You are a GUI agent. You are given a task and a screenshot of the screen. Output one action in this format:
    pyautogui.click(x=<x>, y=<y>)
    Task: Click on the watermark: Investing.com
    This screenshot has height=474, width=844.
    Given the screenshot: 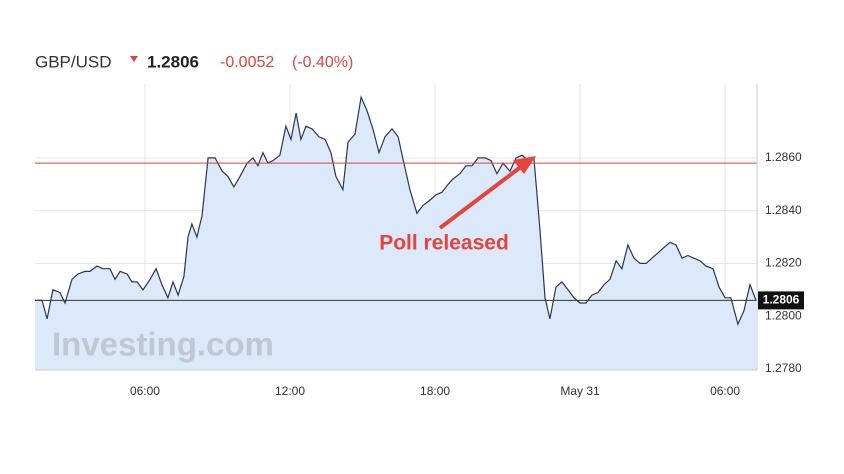 What is the action you would take?
    pyautogui.click(x=163, y=344)
    